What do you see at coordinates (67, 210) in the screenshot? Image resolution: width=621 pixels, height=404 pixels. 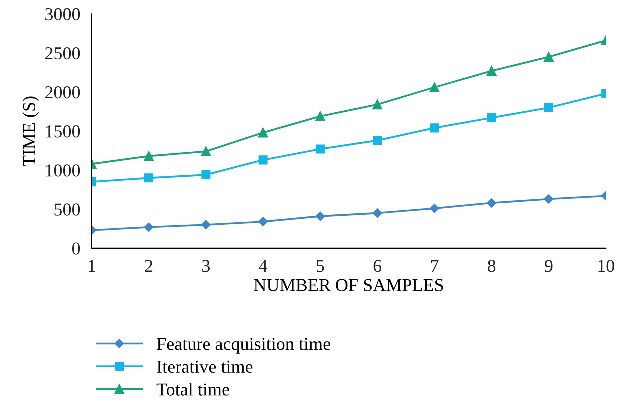 I see `y-tick-label: 500` at bounding box center [67, 210].